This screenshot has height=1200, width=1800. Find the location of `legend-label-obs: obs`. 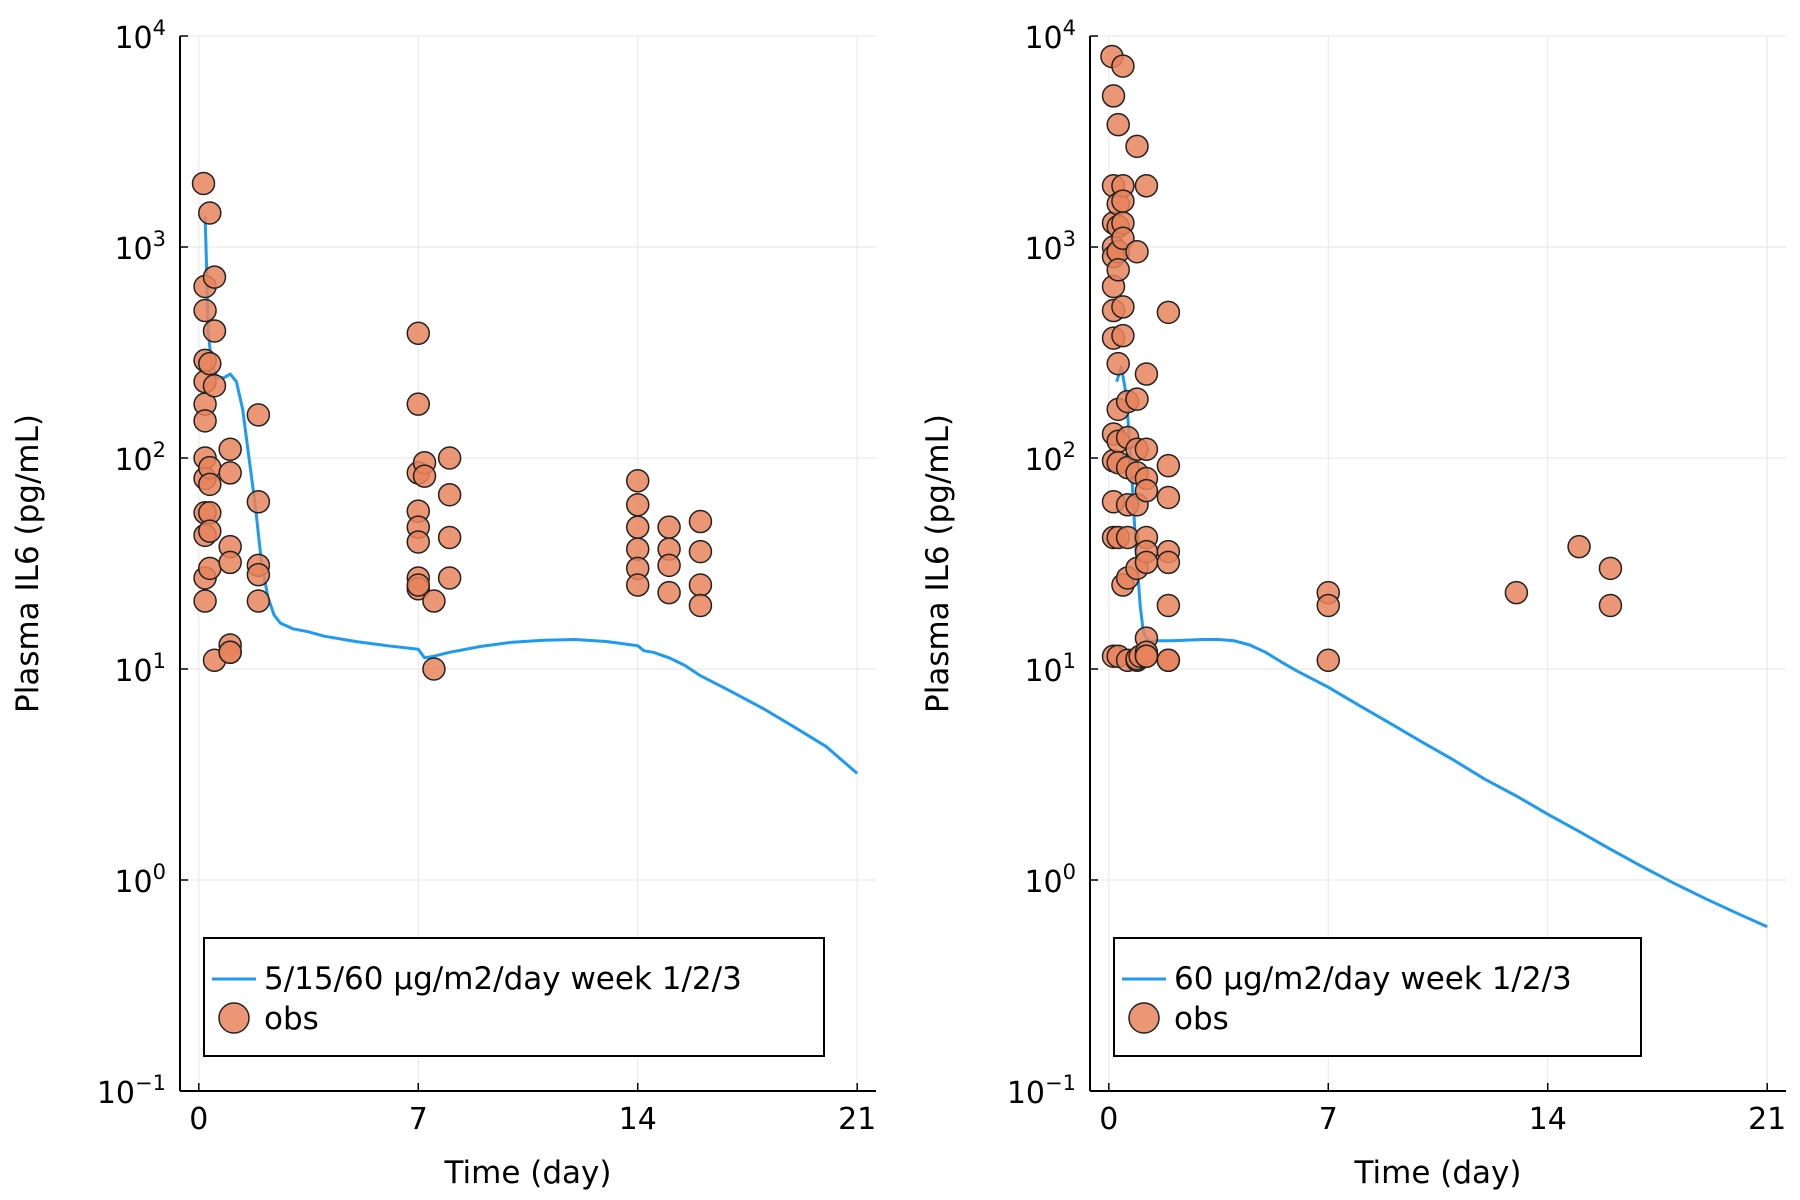

legend-label-obs: obs is located at coordinates (291, 1019).